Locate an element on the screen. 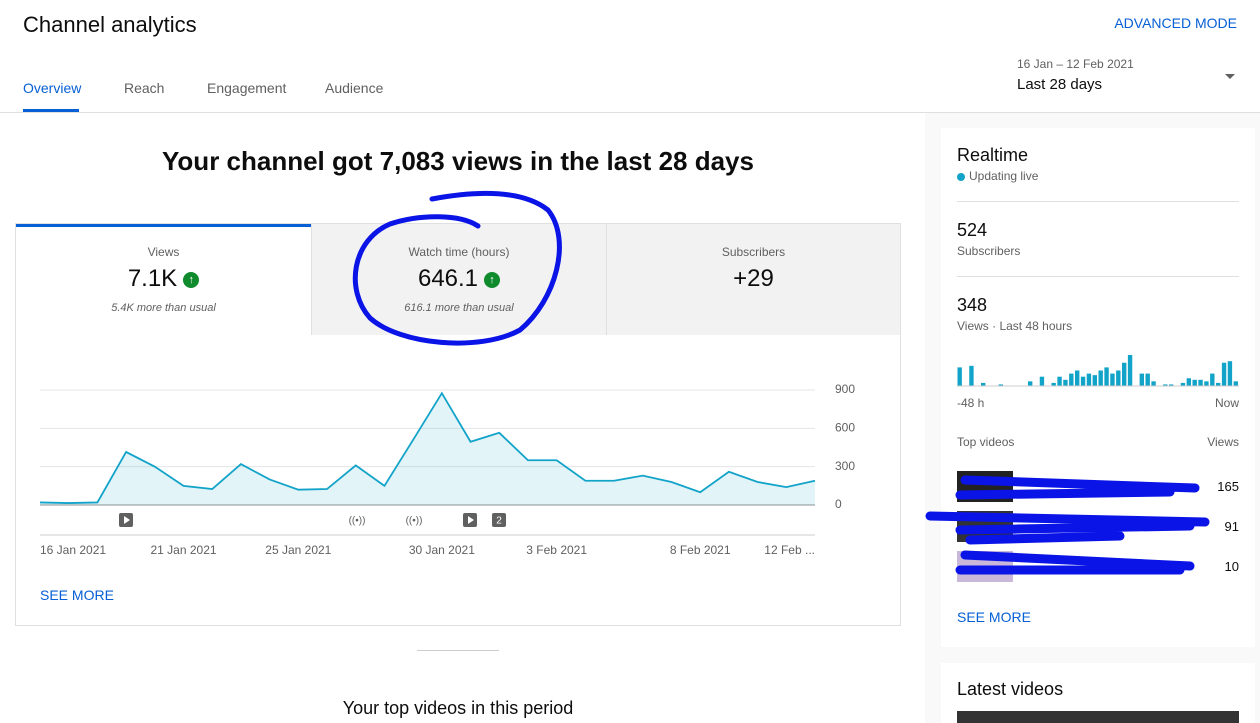  tab: Audience is located at coordinates (354, 88).